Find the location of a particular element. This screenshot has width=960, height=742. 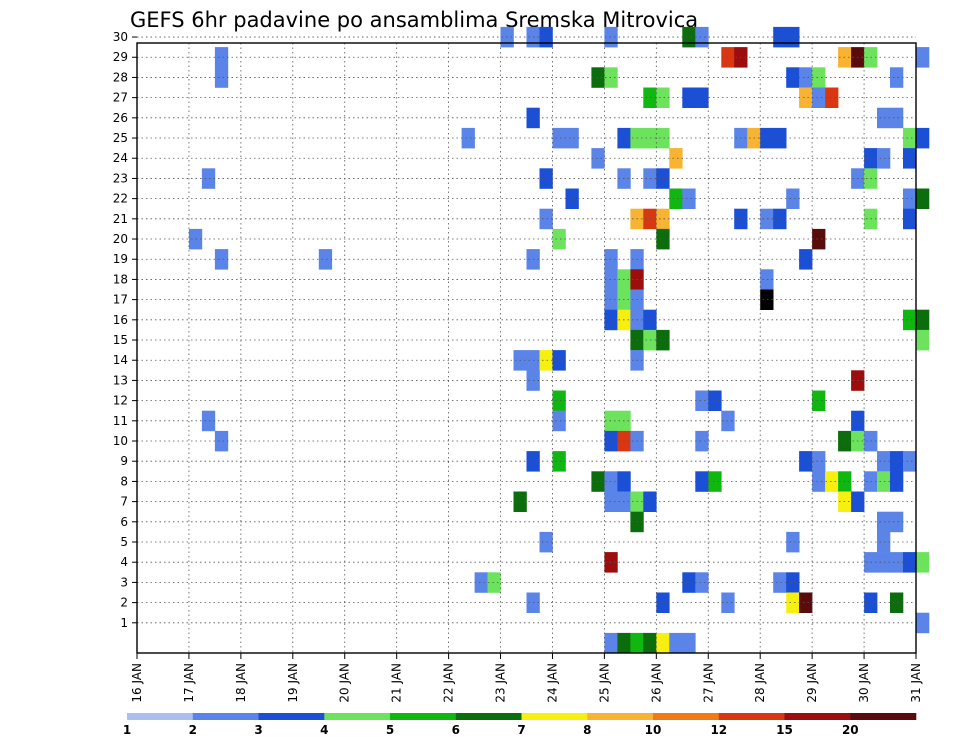

x-tick-label: 23 JAN is located at coordinates (501, 683).